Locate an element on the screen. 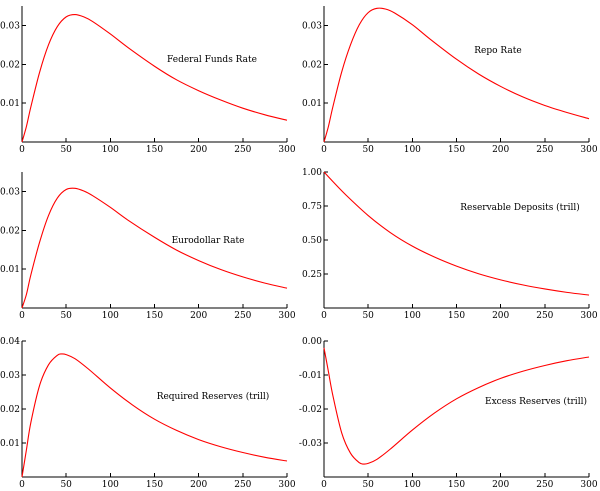 This screenshot has height=491, width=600. series-label: Required Reserves (trill) is located at coordinates (213, 396).